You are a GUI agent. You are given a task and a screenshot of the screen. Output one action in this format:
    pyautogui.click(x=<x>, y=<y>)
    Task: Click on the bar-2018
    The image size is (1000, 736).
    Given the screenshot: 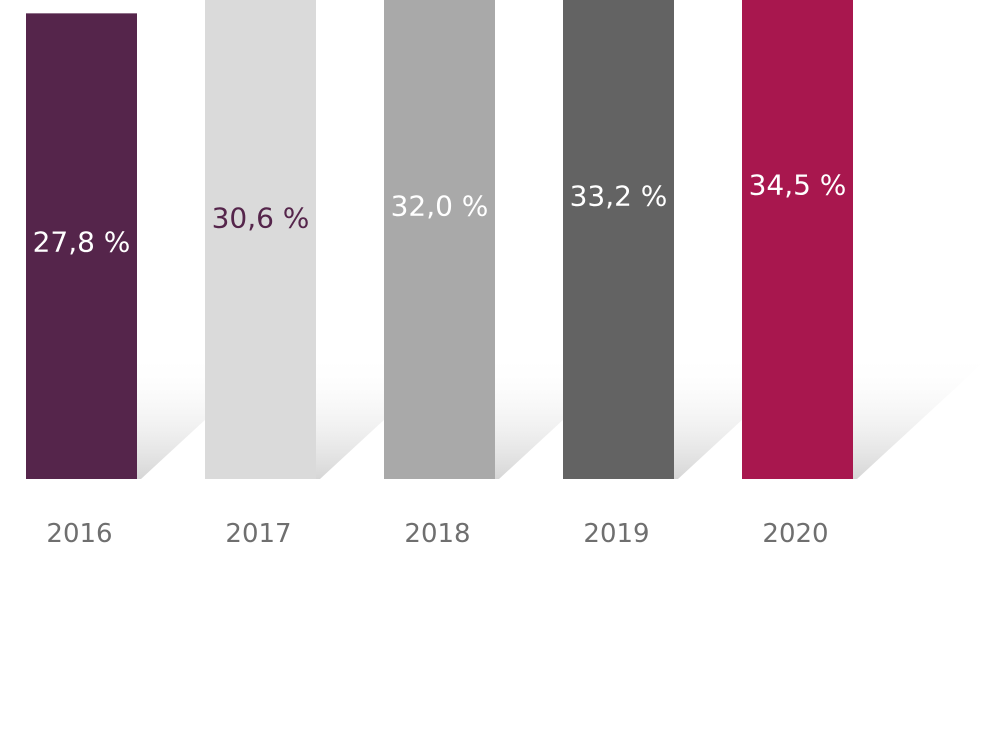 What is the action you would take?
    pyautogui.click(x=439, y=239)
    